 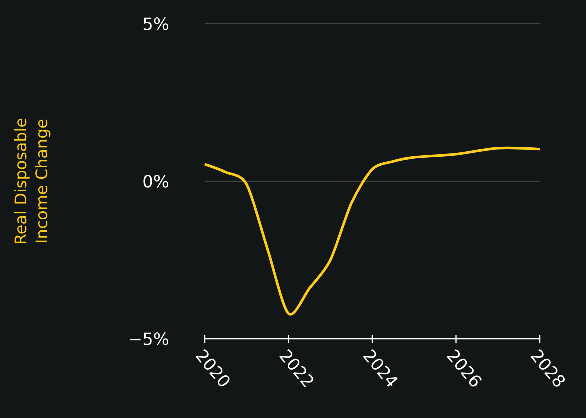 What do you see at coordinates (156, 24) in the screenshot?
I see `y-tick-label: 5%` at bounding box center [156, 24].